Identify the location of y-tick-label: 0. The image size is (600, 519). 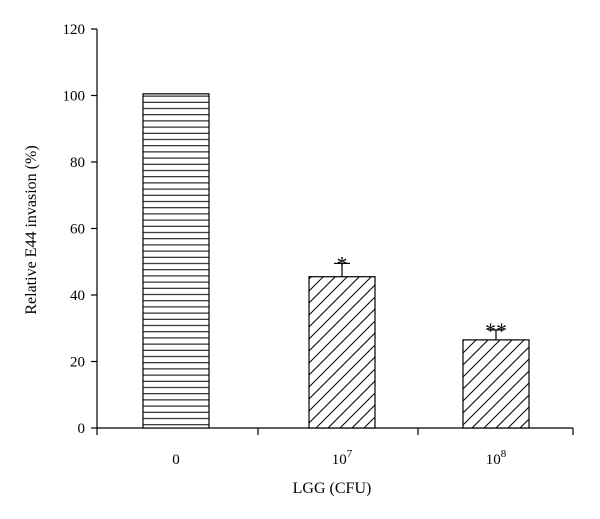
(82, 429).